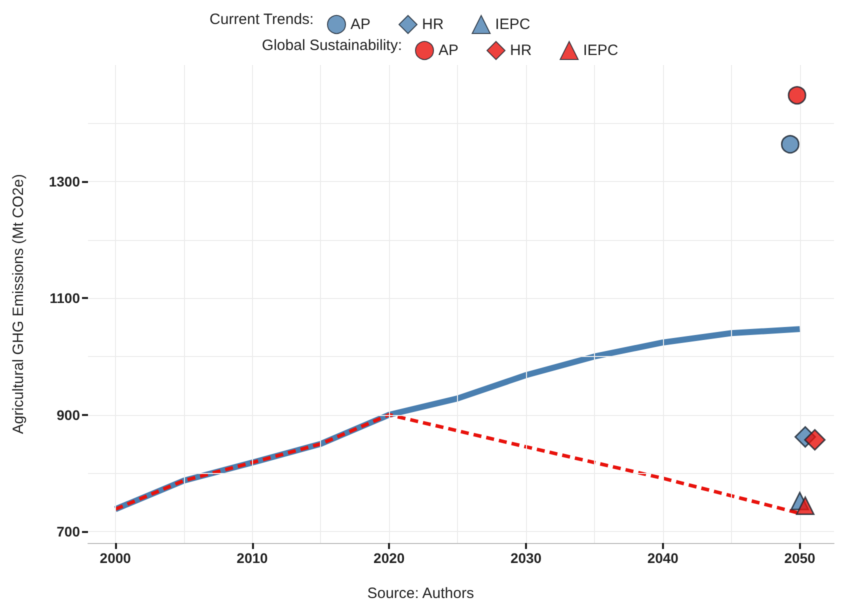 The image size is (842, 603). I want to click on y-axis-title: Agricultural GHG Emissions (Mt CO2e), so click(18, 304).